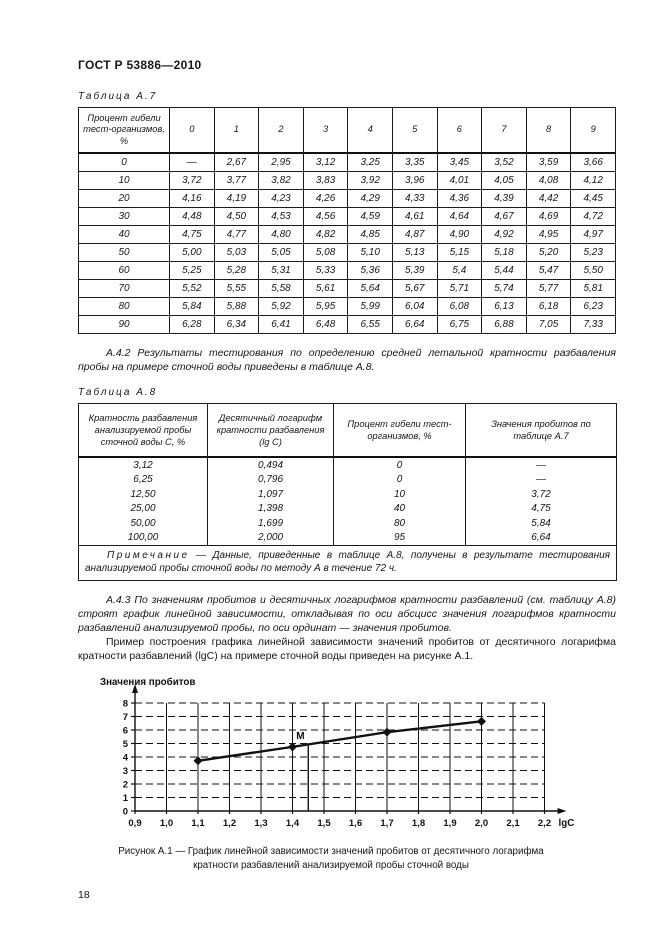 The image size is (661, 936). Describe the element at coordinates (124, 270) in the screenshot. I see `a7-cell: 60` at that location.